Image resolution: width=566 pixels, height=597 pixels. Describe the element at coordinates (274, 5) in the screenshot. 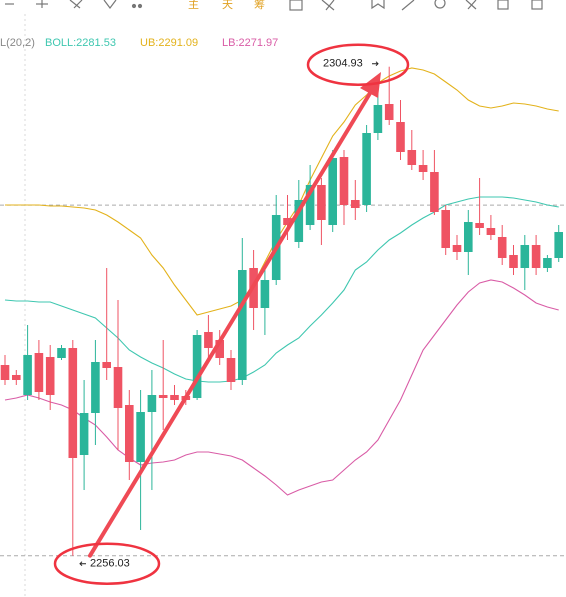

I see `toolbar` at that location.